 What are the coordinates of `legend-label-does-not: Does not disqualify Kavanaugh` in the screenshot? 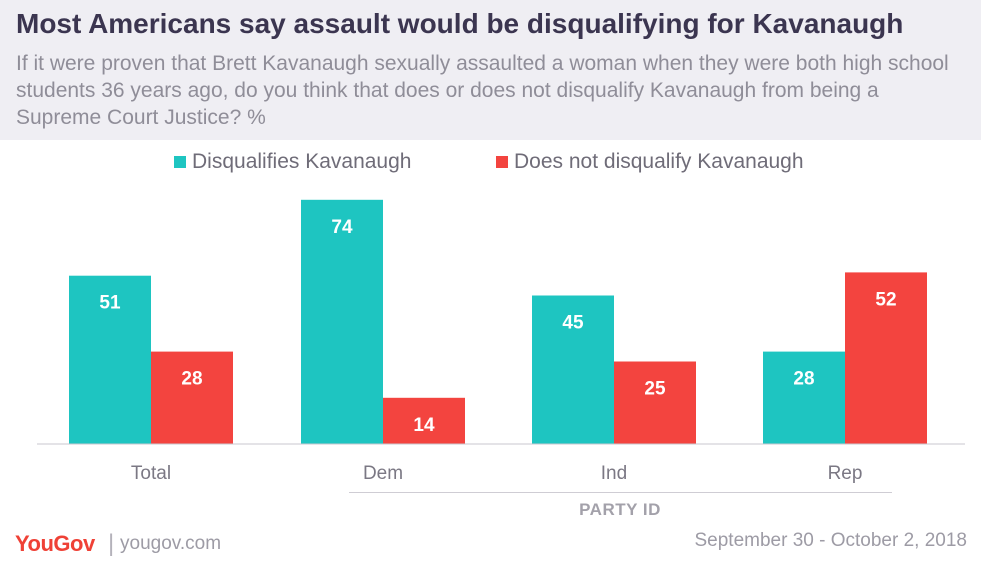 It's located at (659, 161).